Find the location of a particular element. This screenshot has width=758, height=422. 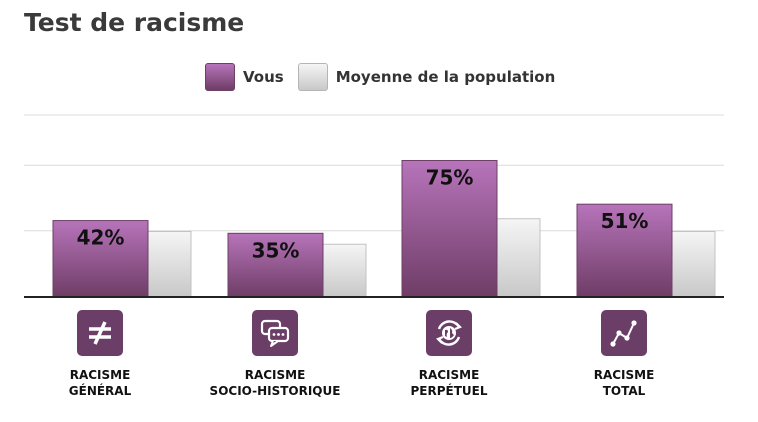

legend: Vous Moyenne de la population is located at coordinates (380, 77).